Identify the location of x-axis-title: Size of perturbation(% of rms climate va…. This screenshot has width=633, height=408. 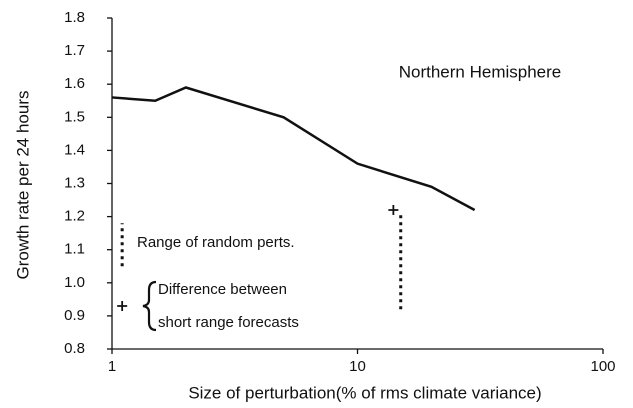
(364, 392).